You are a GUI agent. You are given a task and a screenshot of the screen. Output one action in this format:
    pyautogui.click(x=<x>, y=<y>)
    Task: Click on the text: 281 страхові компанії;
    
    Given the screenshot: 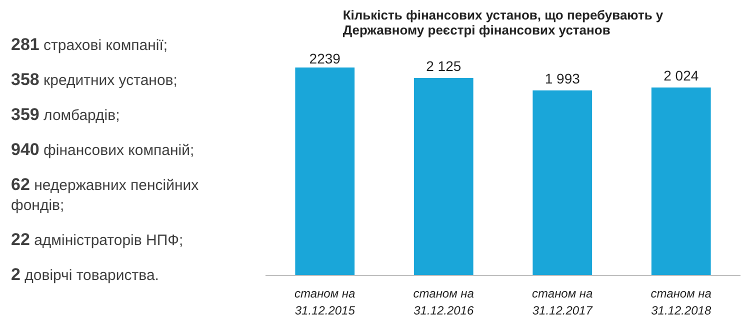 What is the action you would take?
    pyautogui.click(x=90, y=45)
    